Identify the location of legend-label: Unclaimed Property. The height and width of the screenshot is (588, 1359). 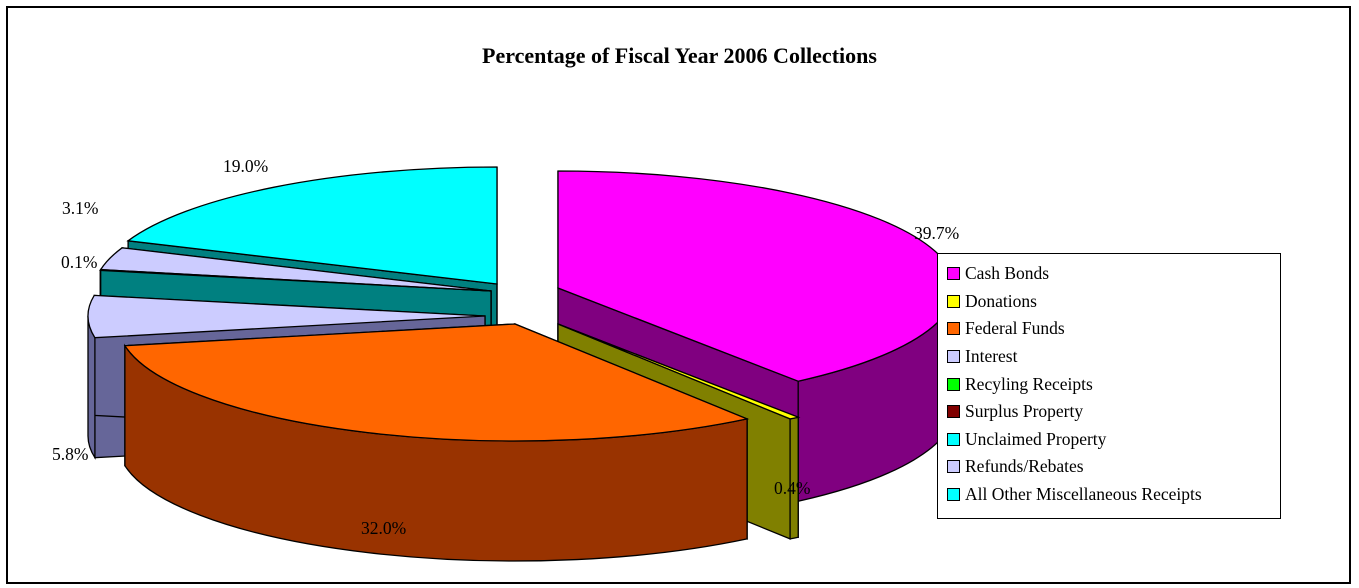
(1036, 438).